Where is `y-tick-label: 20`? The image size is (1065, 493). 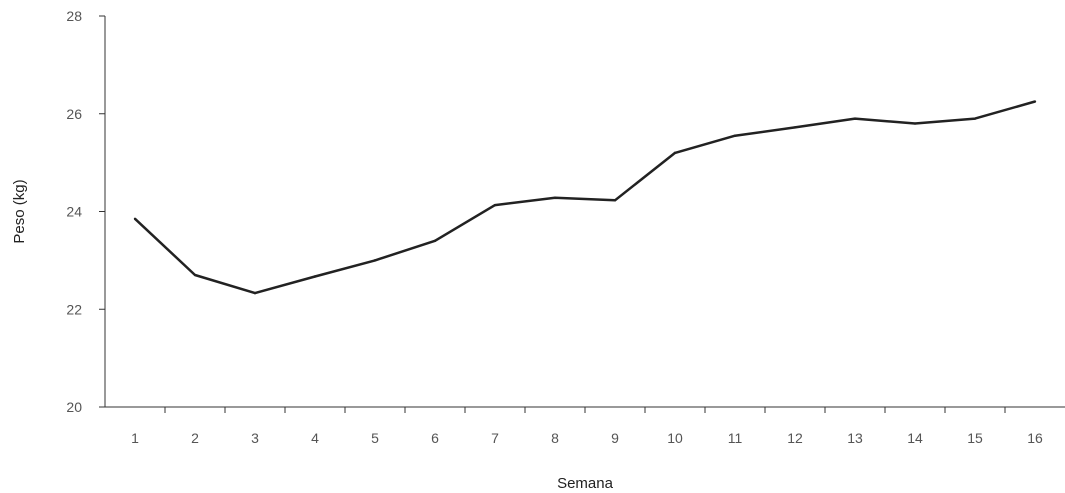
y-tick-label: 20 is located at coordinates (74, 407).